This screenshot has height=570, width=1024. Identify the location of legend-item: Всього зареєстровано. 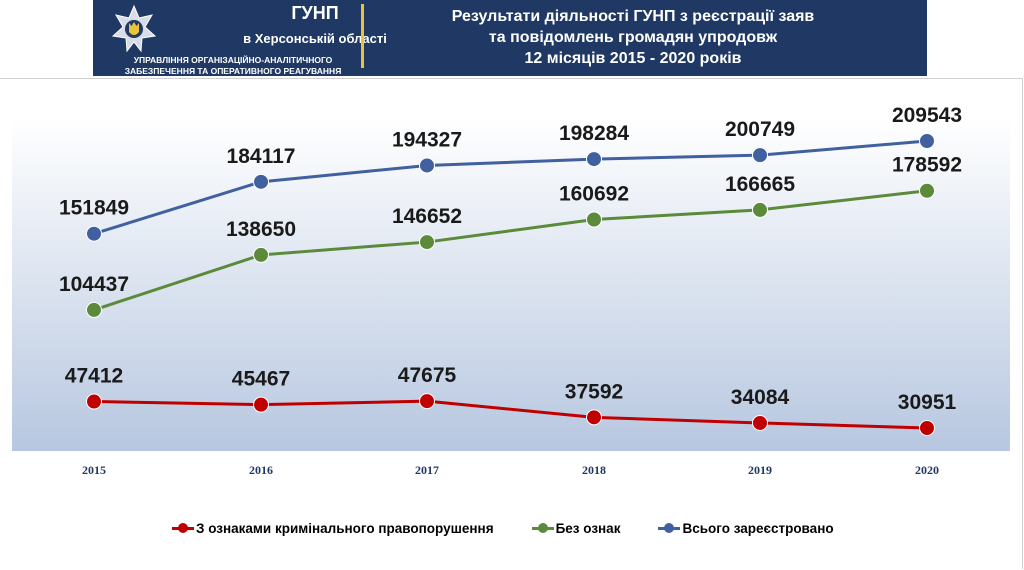
(746, 528).